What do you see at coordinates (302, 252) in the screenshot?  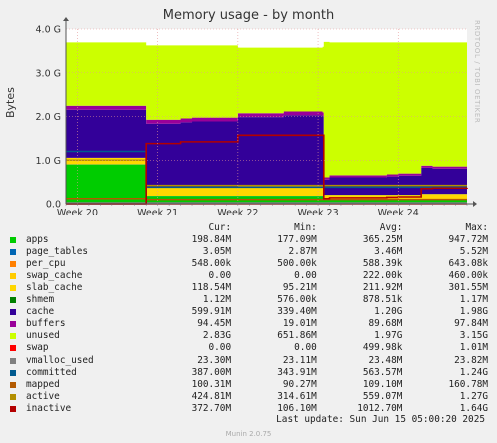 I see `legend-min: 2.87M` at bounding box center [302, 252].